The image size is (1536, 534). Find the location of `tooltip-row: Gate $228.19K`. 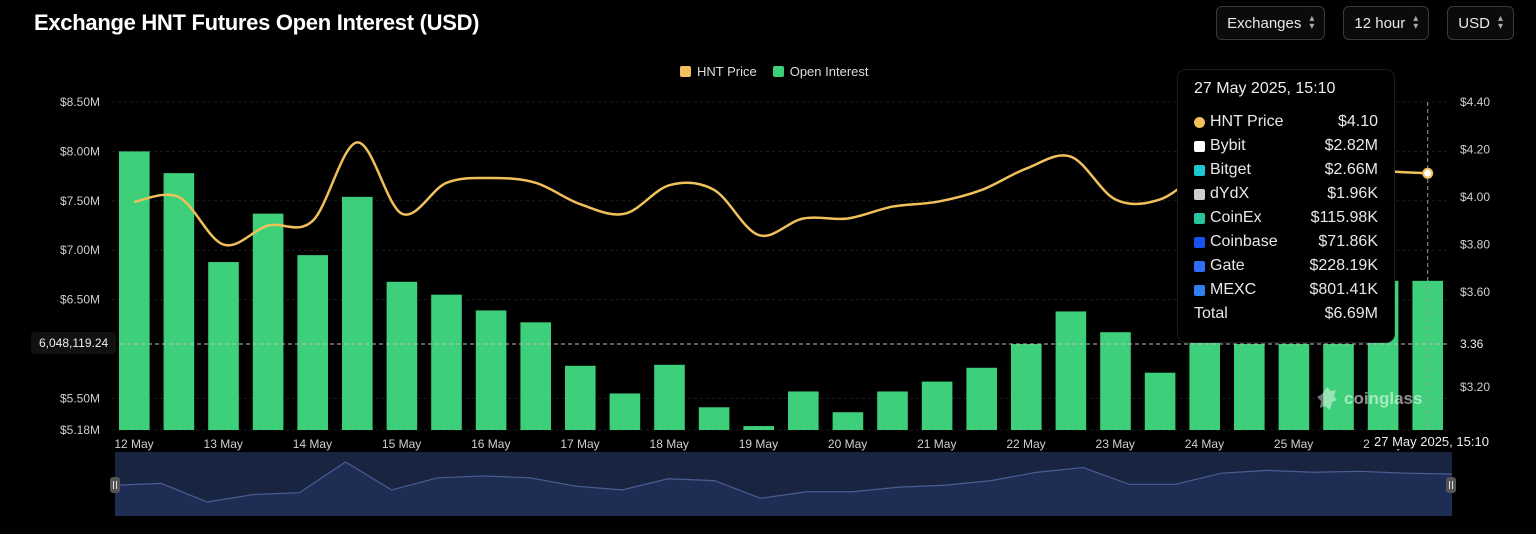

tooltip-row: Gate $228.19K is located at coordinates (1286, 266).